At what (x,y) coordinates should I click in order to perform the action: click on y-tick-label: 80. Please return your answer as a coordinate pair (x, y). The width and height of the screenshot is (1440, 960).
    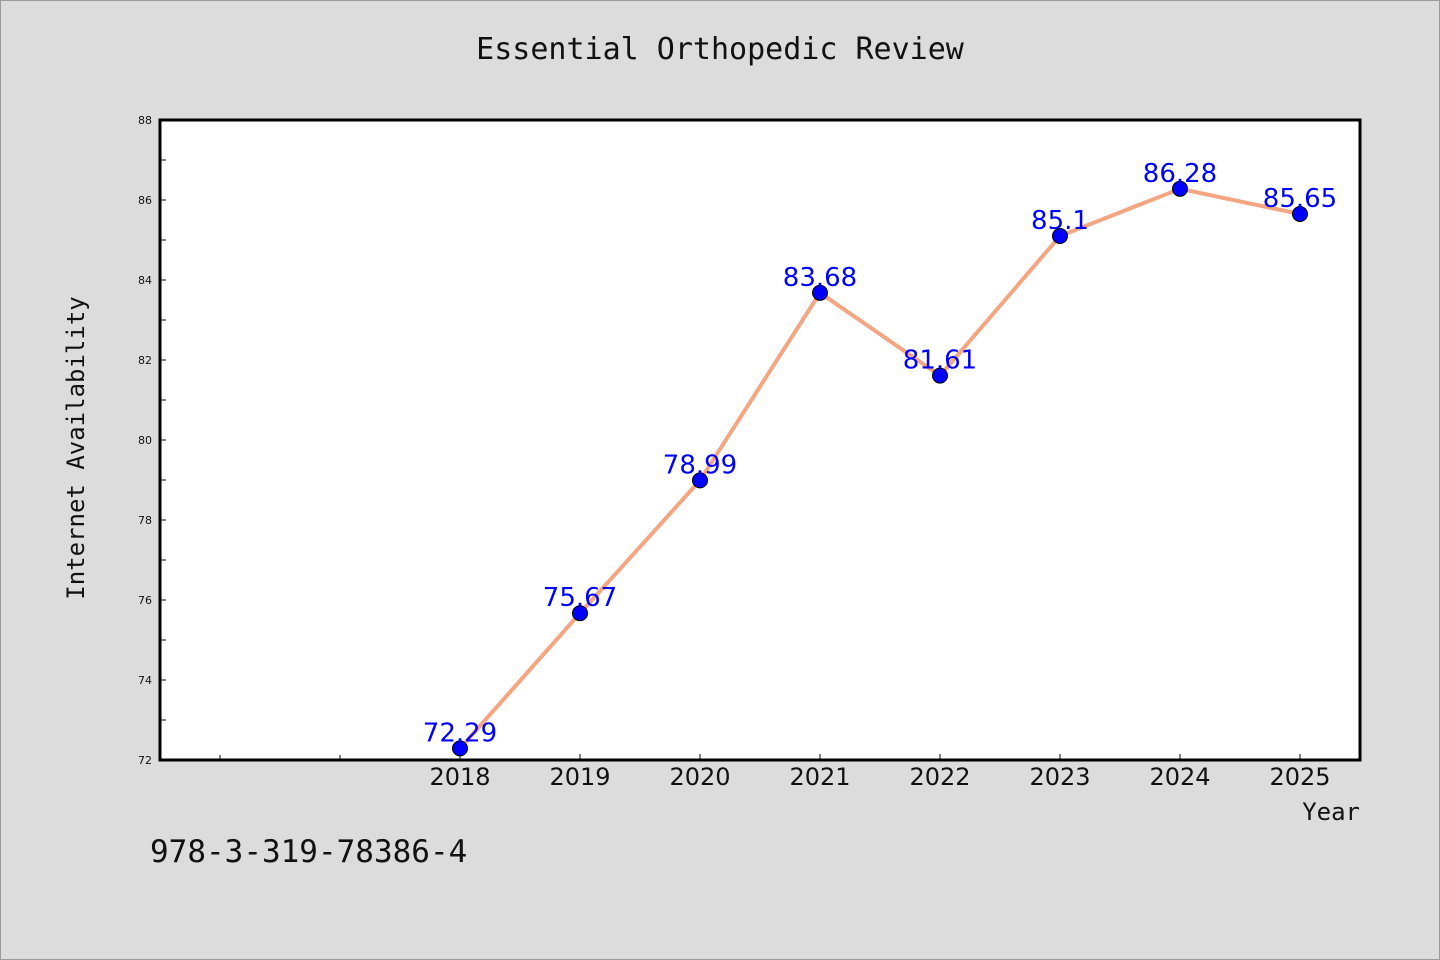
    Looking at the image, I should click on (145, 440).